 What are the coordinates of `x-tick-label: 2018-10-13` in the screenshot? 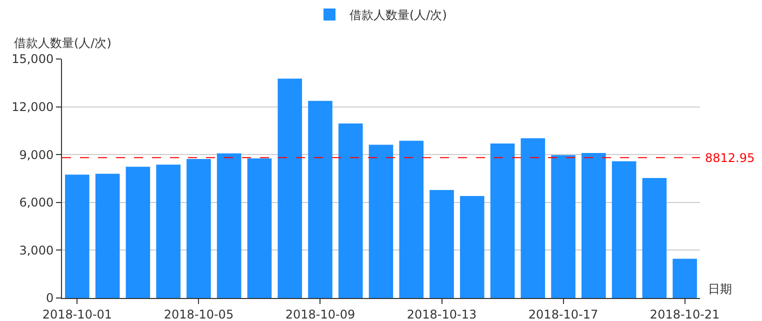 It's located at (441, 314).